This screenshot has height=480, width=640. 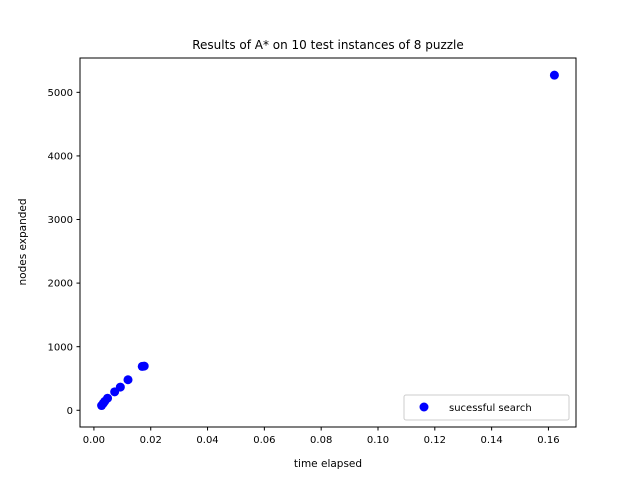 I want to click on y-tick-label: 2000, so click(x=60, y=284).